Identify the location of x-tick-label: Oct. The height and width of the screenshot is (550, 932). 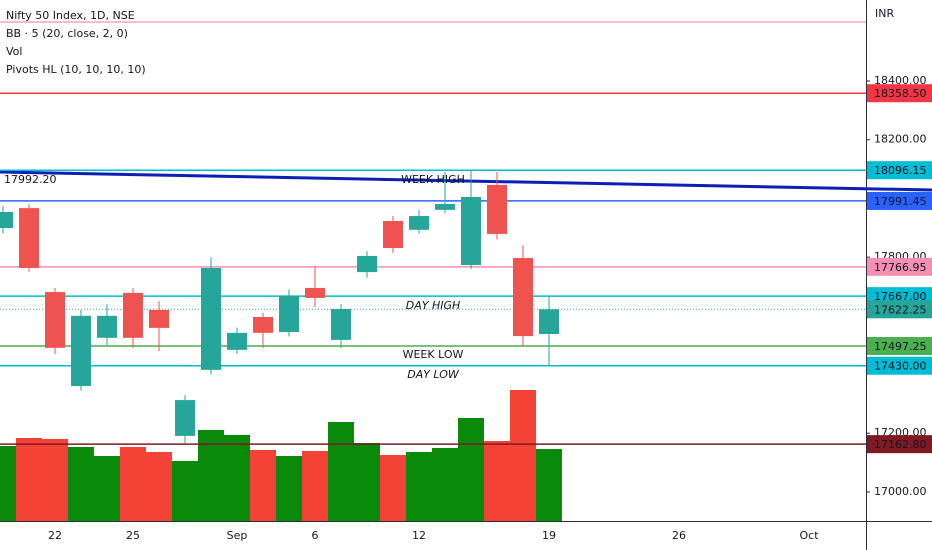
(809, 535).